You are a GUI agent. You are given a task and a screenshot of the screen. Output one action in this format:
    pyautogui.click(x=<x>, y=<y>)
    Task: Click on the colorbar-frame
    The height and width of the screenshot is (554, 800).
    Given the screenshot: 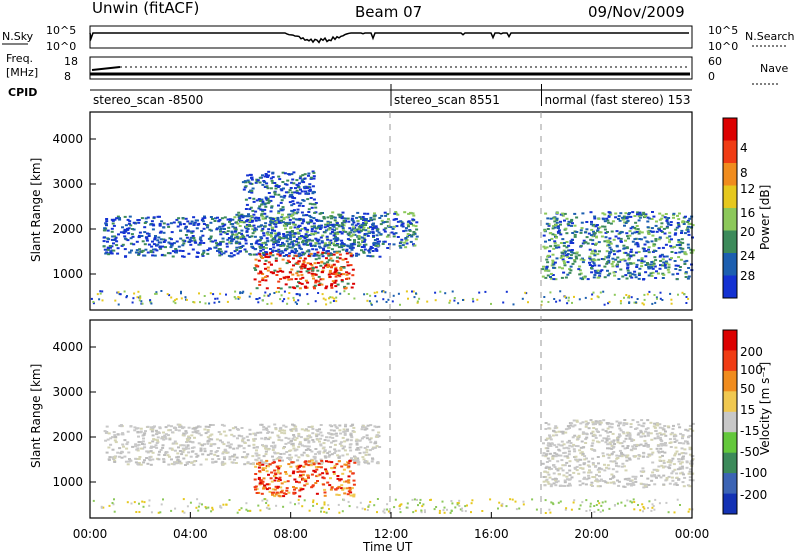 What is the action you would take?
    pyautogui.click(x=730, y=208)
    